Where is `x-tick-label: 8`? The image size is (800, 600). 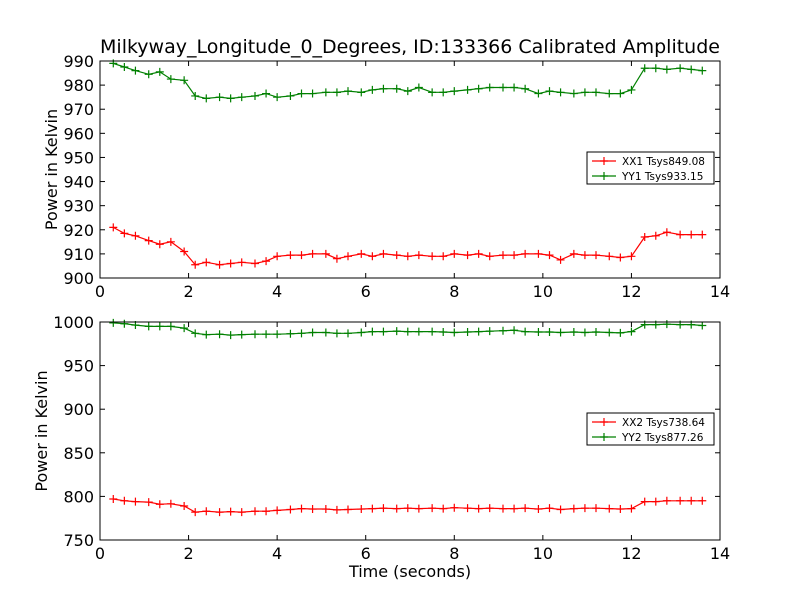 x-tick-label: 8 is located at coordinates (454, 291).